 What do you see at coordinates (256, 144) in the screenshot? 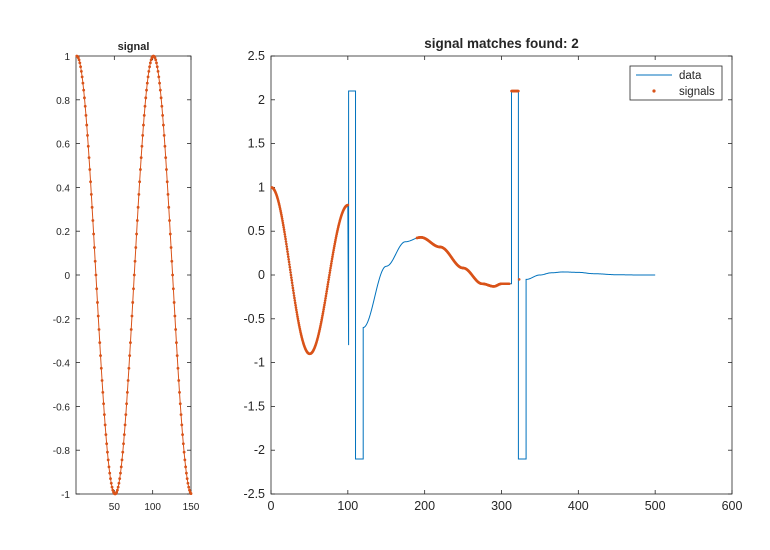
I see `y-tick-label: 1.5` at bounding box center [256, 144].